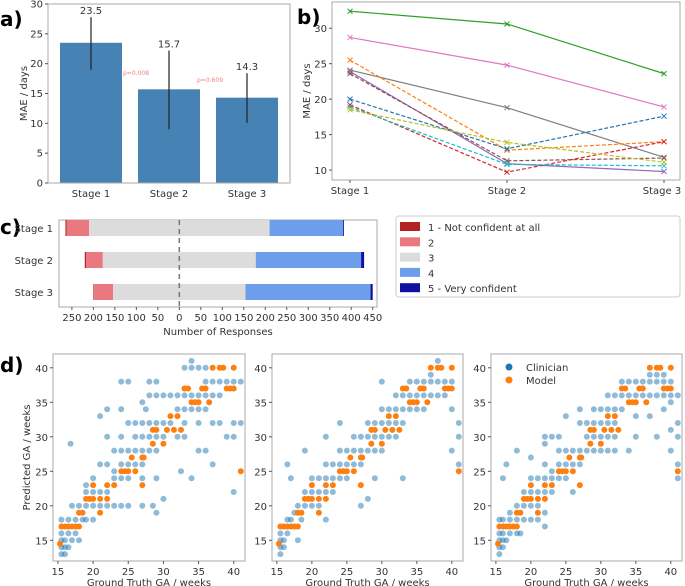 The image size is (685, 586). I want to click on x-tick-label: 35, so click(198, 572).